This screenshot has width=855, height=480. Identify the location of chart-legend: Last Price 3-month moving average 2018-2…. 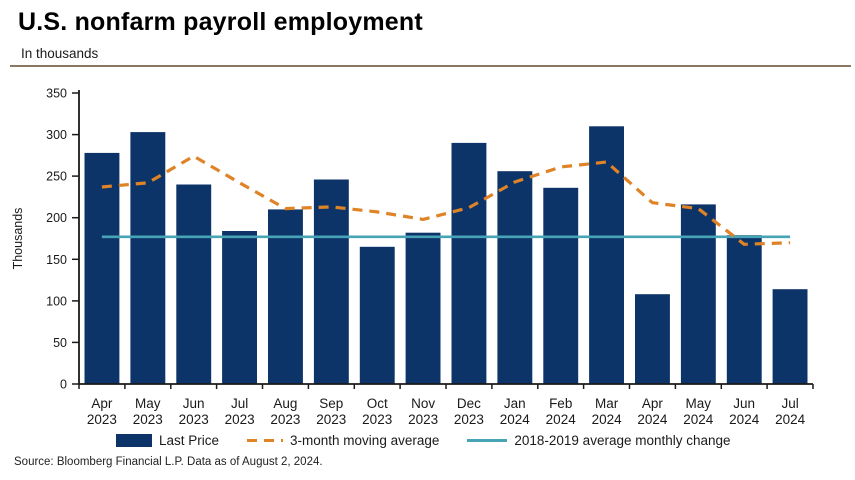
(423, 440).